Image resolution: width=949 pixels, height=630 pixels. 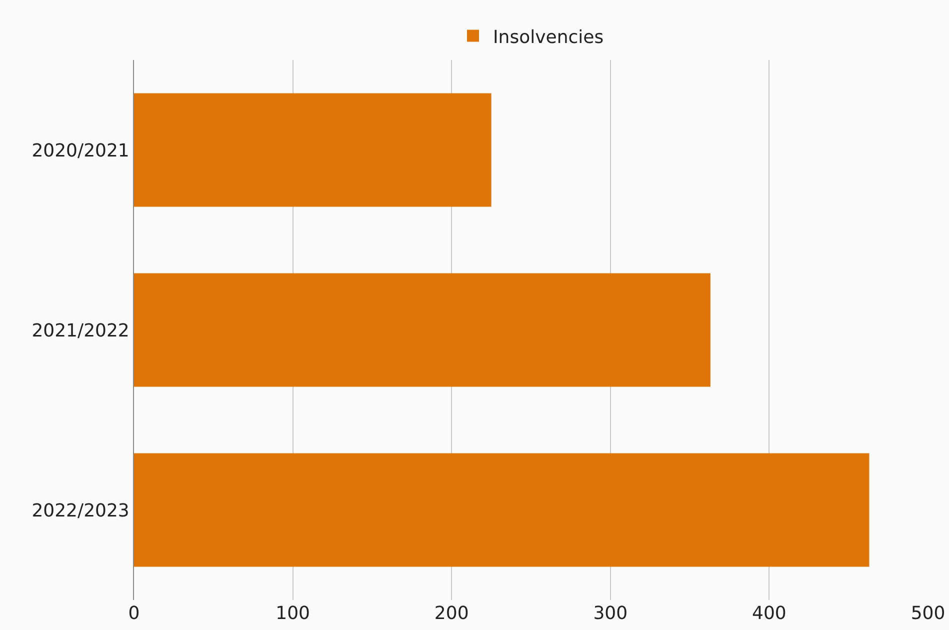 What do you see at coordinates (81, 151) in the screenshot?
I see `y-tick-label: 2020/2021` at bounding box center [81, 151].